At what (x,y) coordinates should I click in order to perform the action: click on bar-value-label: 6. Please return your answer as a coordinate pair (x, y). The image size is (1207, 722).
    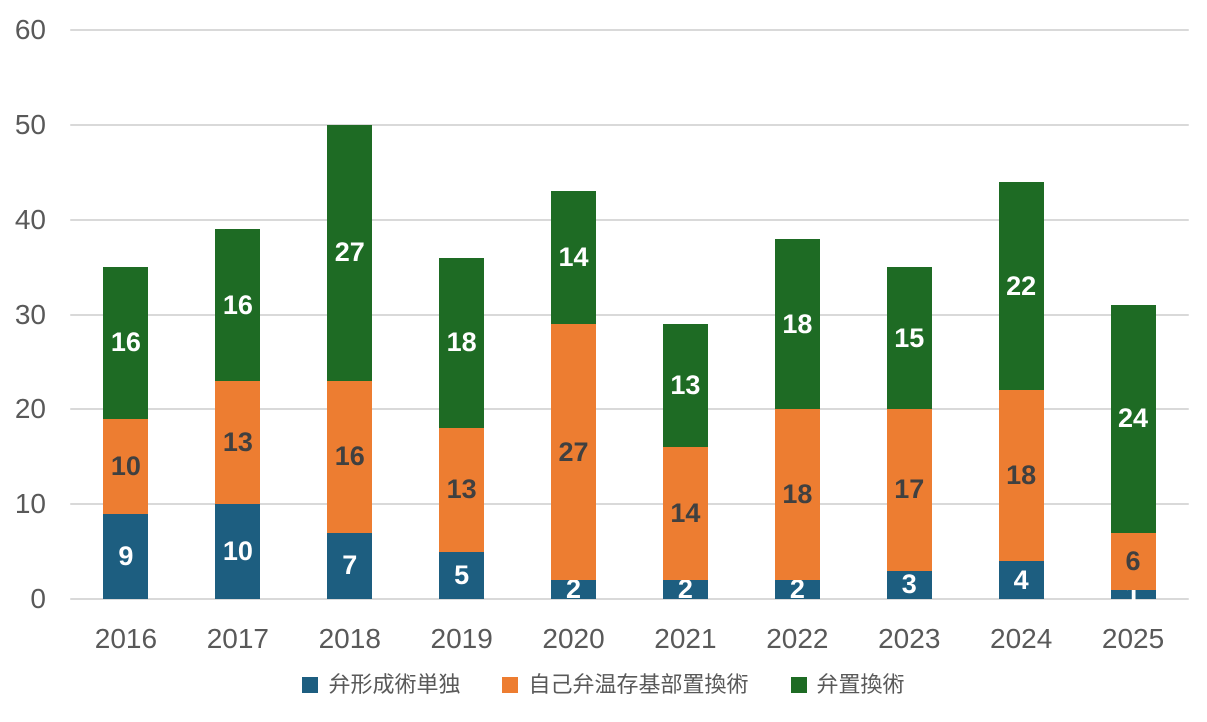
    Looking at the image, I should click on (1133, 560).